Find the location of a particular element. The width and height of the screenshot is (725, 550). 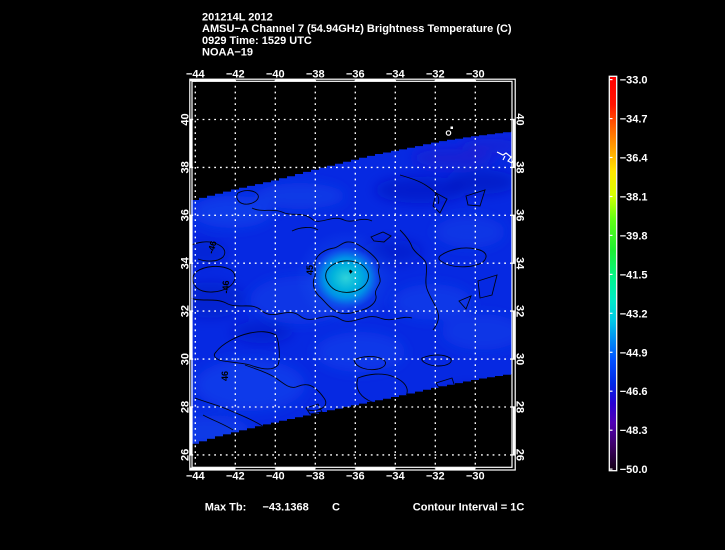

svg-text: Max Tb: is located at coordinates (226, 508).